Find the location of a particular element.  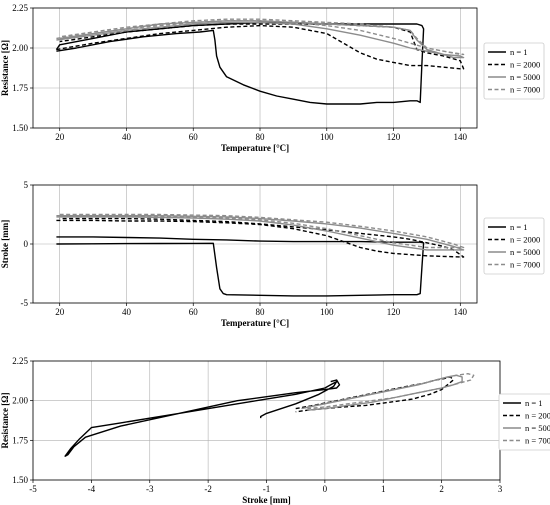

tick-label-x: -3 is located at coordinates (150, 489).